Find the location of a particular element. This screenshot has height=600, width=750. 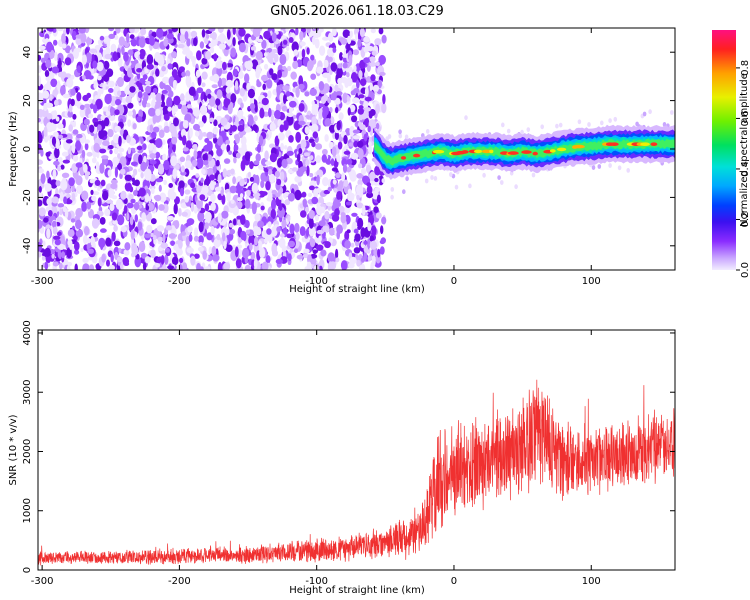

chart-title: GN05.2026.061.18.03.C29 is located at coordinates (357, 11).